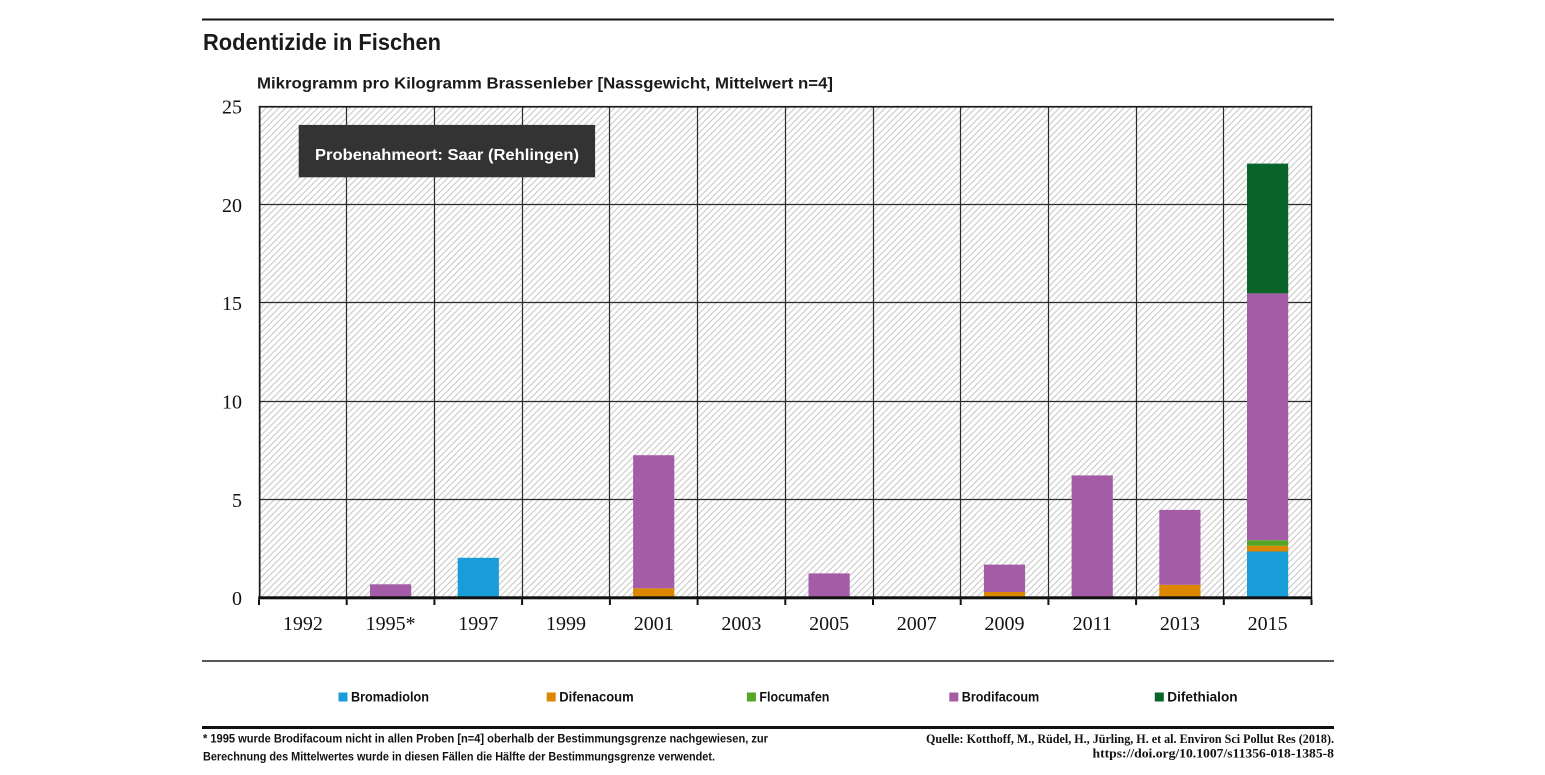  What do you see at coordinates (1268, 624) in the screenshot?
I see `svg-text: 2015` at bounding box center [1268, 624].